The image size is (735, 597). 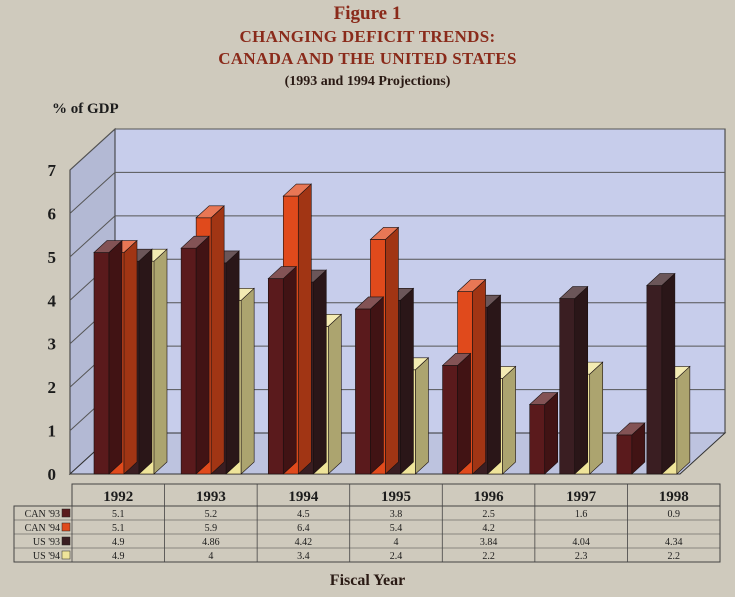 What do you see at coordinates (303, 497) in the screenshot?
I see `x-tick-label: 1994` at bounding box center [303, 497].